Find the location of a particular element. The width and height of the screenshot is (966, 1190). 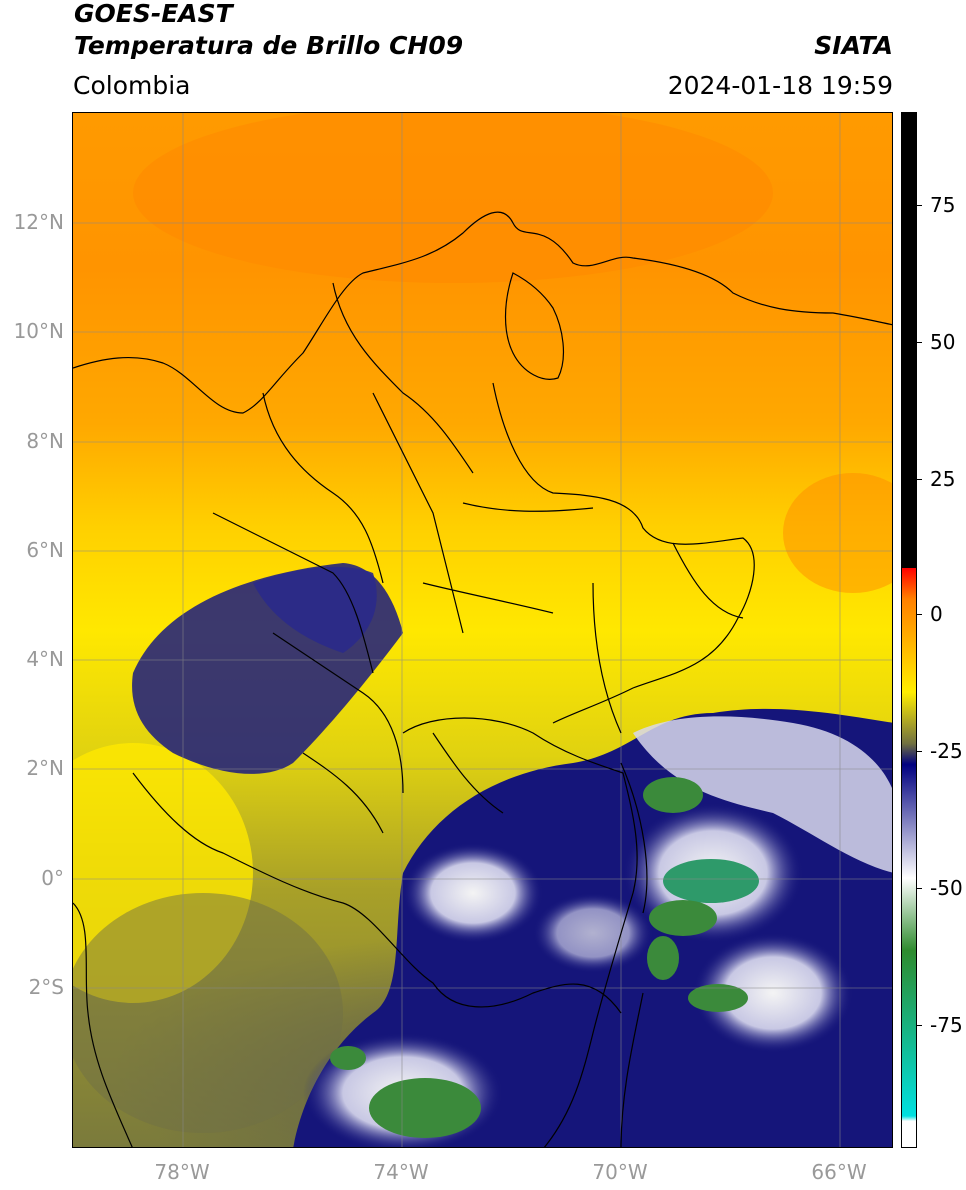

pacific-coast is located at coordinates (103, 1024).